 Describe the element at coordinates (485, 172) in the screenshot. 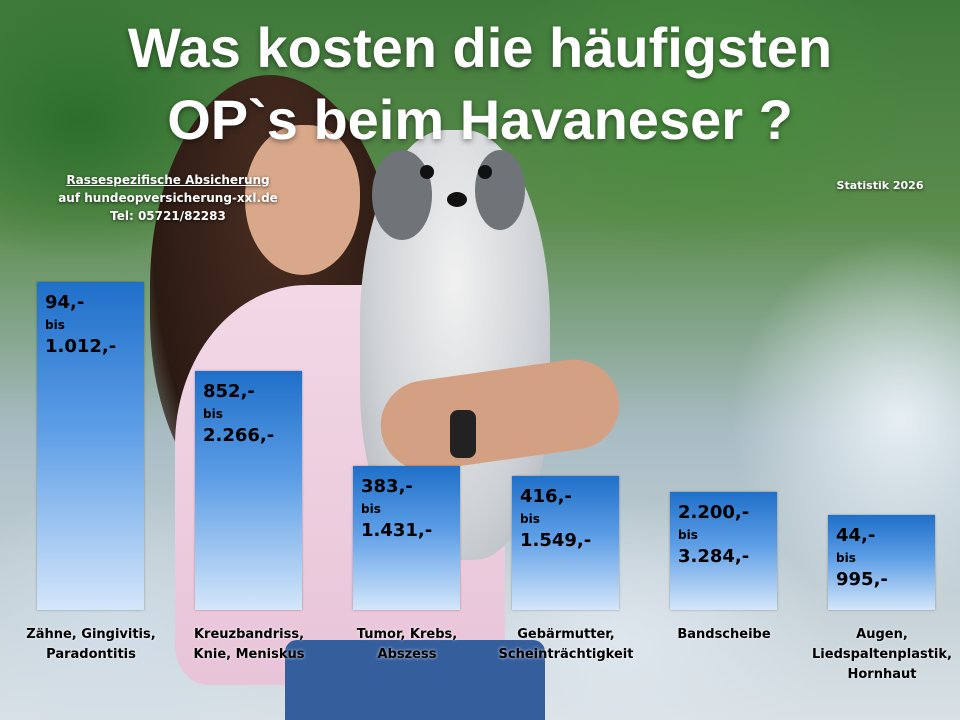

I see `dog-eye-right` at that location.